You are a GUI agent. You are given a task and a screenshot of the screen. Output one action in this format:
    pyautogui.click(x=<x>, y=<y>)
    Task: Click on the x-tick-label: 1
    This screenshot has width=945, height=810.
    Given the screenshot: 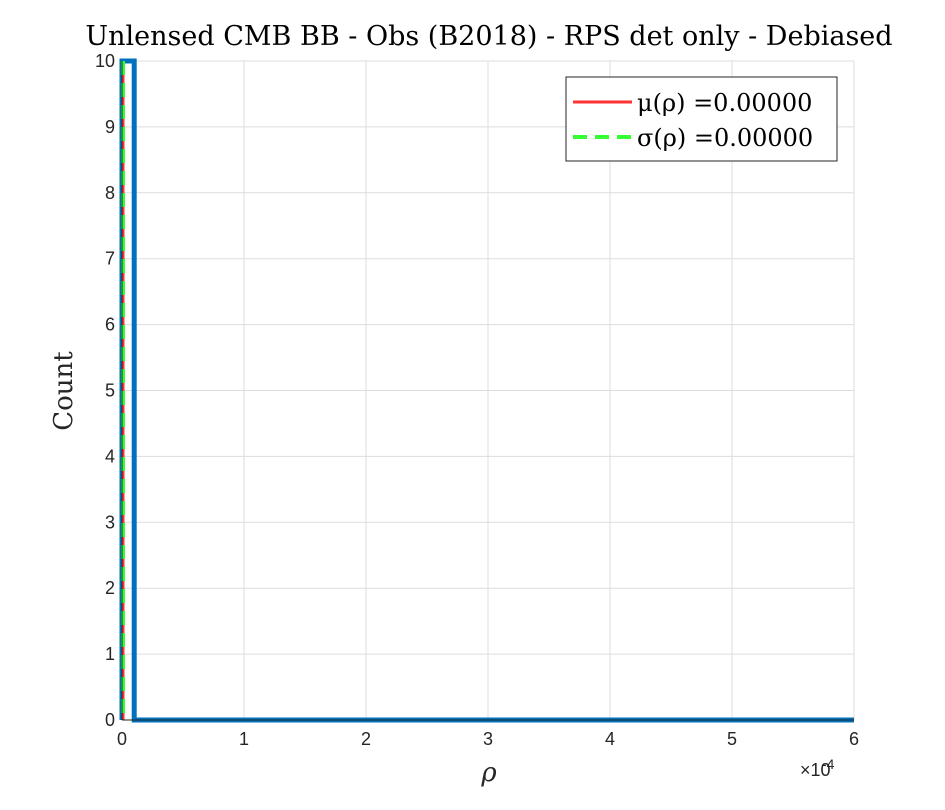 What is the action you would take?
    pyautogui.click(x=244, y=739)
    